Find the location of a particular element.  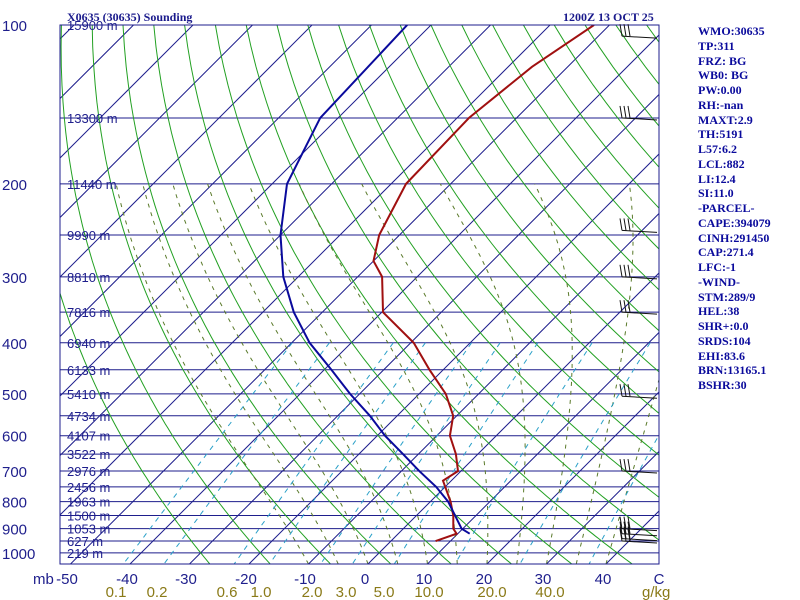

index-line: -WIND- is located at coordinates (719, 281).